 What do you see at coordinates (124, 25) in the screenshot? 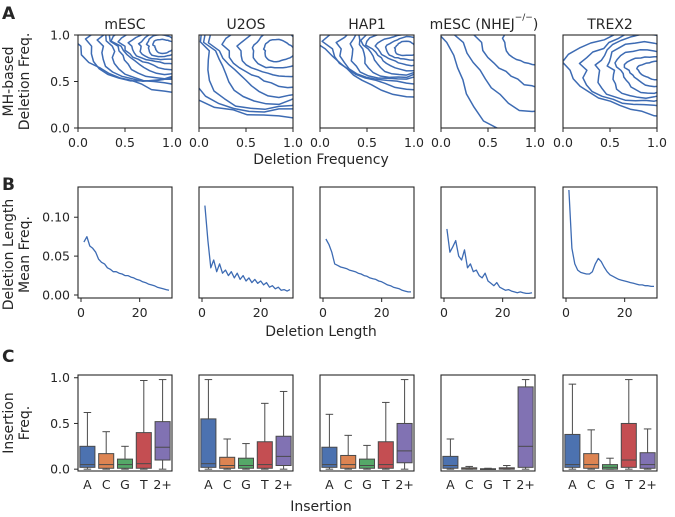
I see `subplot-title: mESC` at bounding box center [124, 25].